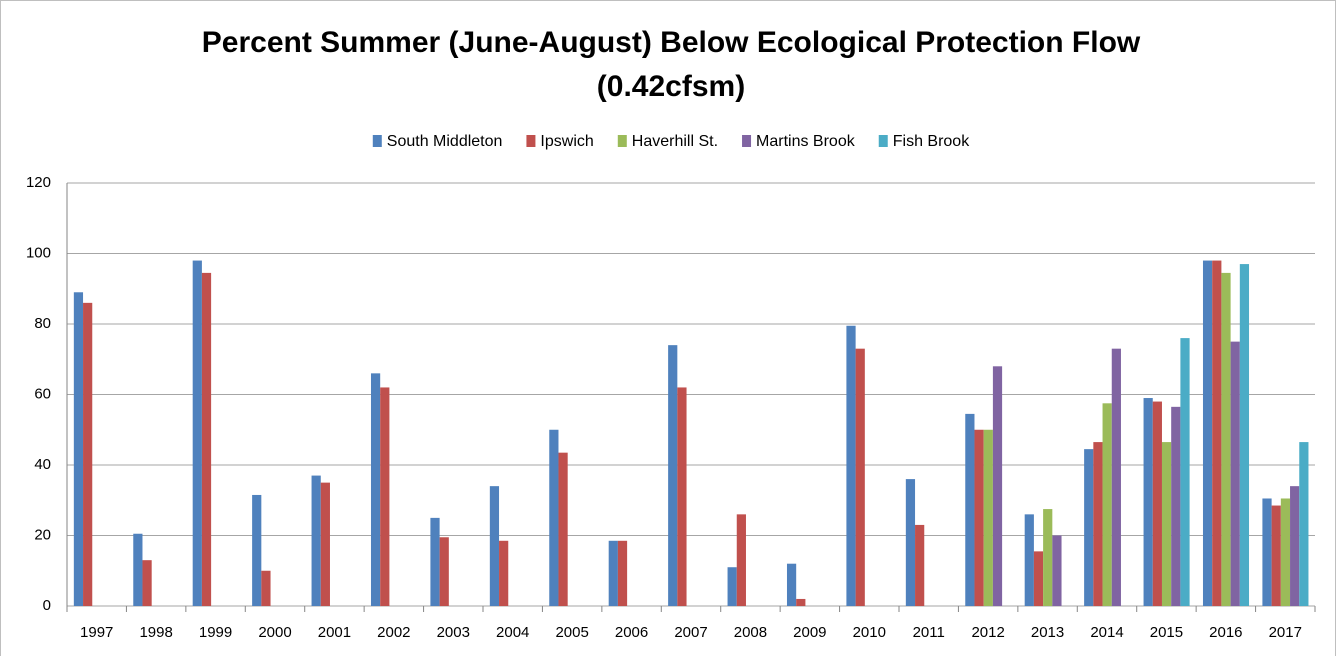 The width and height of the screenshot is (1336, 656). What do you see at coordinates (42, 393) in the screenshot?
I see `y-tick-label: 60` at bounding box center [42, 393].